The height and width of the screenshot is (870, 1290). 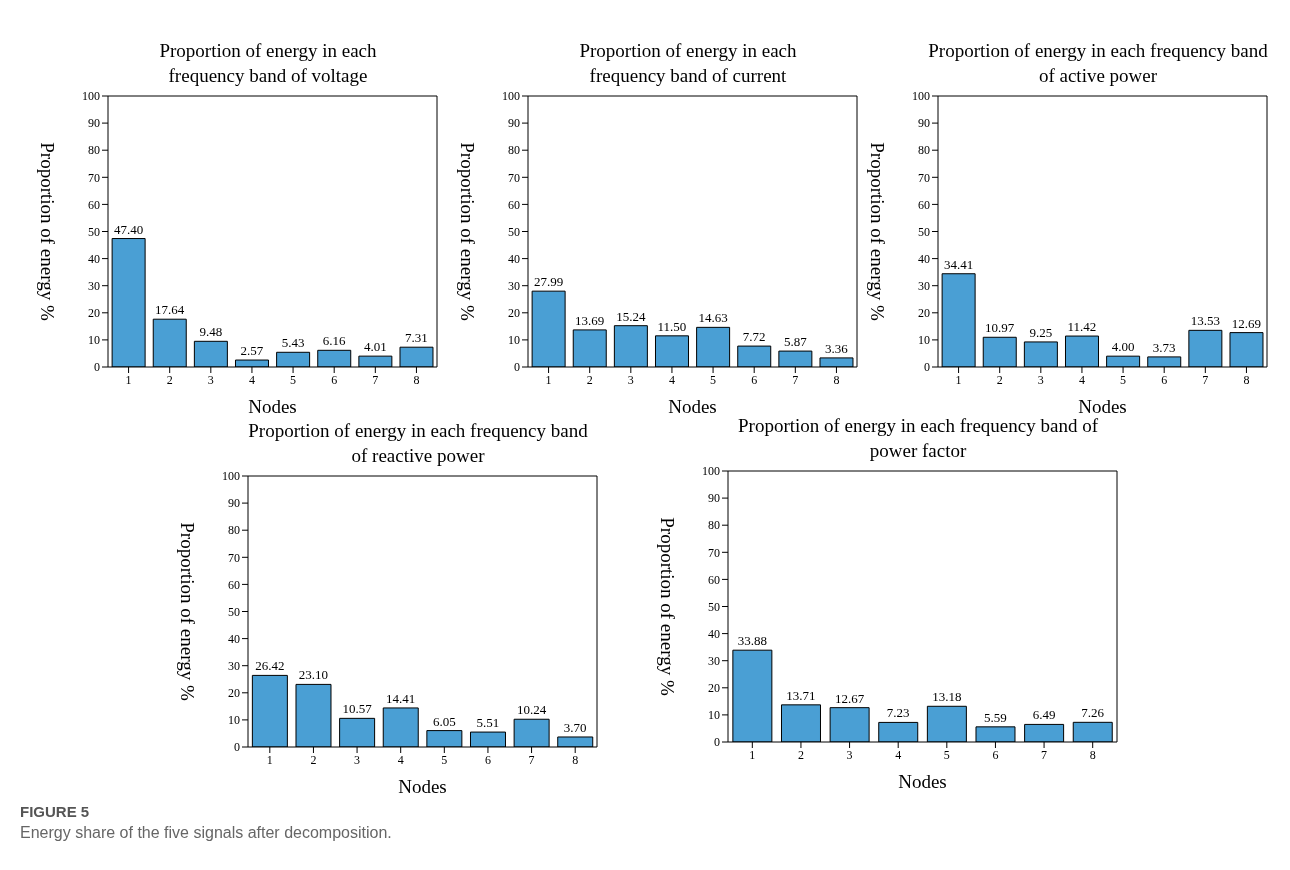 What do you see at coordinates (170, 310) in the screenshot?
I see `data-label: 17.64` at bounding box center [170, 310].